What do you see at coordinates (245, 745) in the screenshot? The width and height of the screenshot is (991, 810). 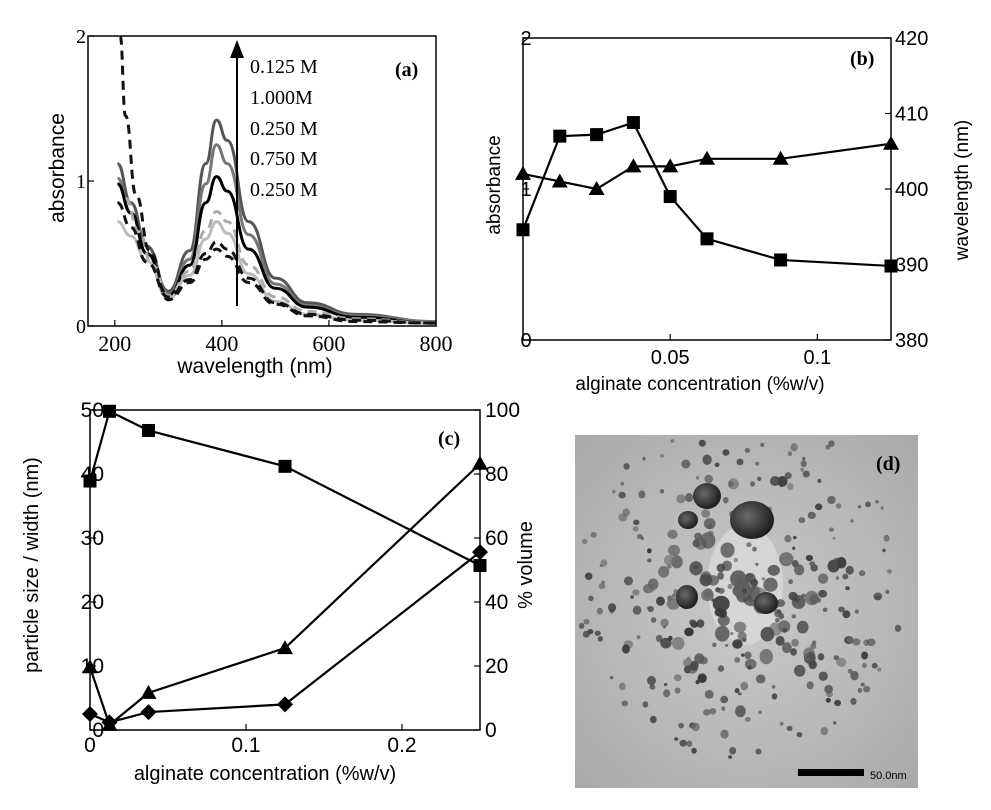 I see `panel-c-x-tick-label: 0.1` at bounding box center [245, 745].